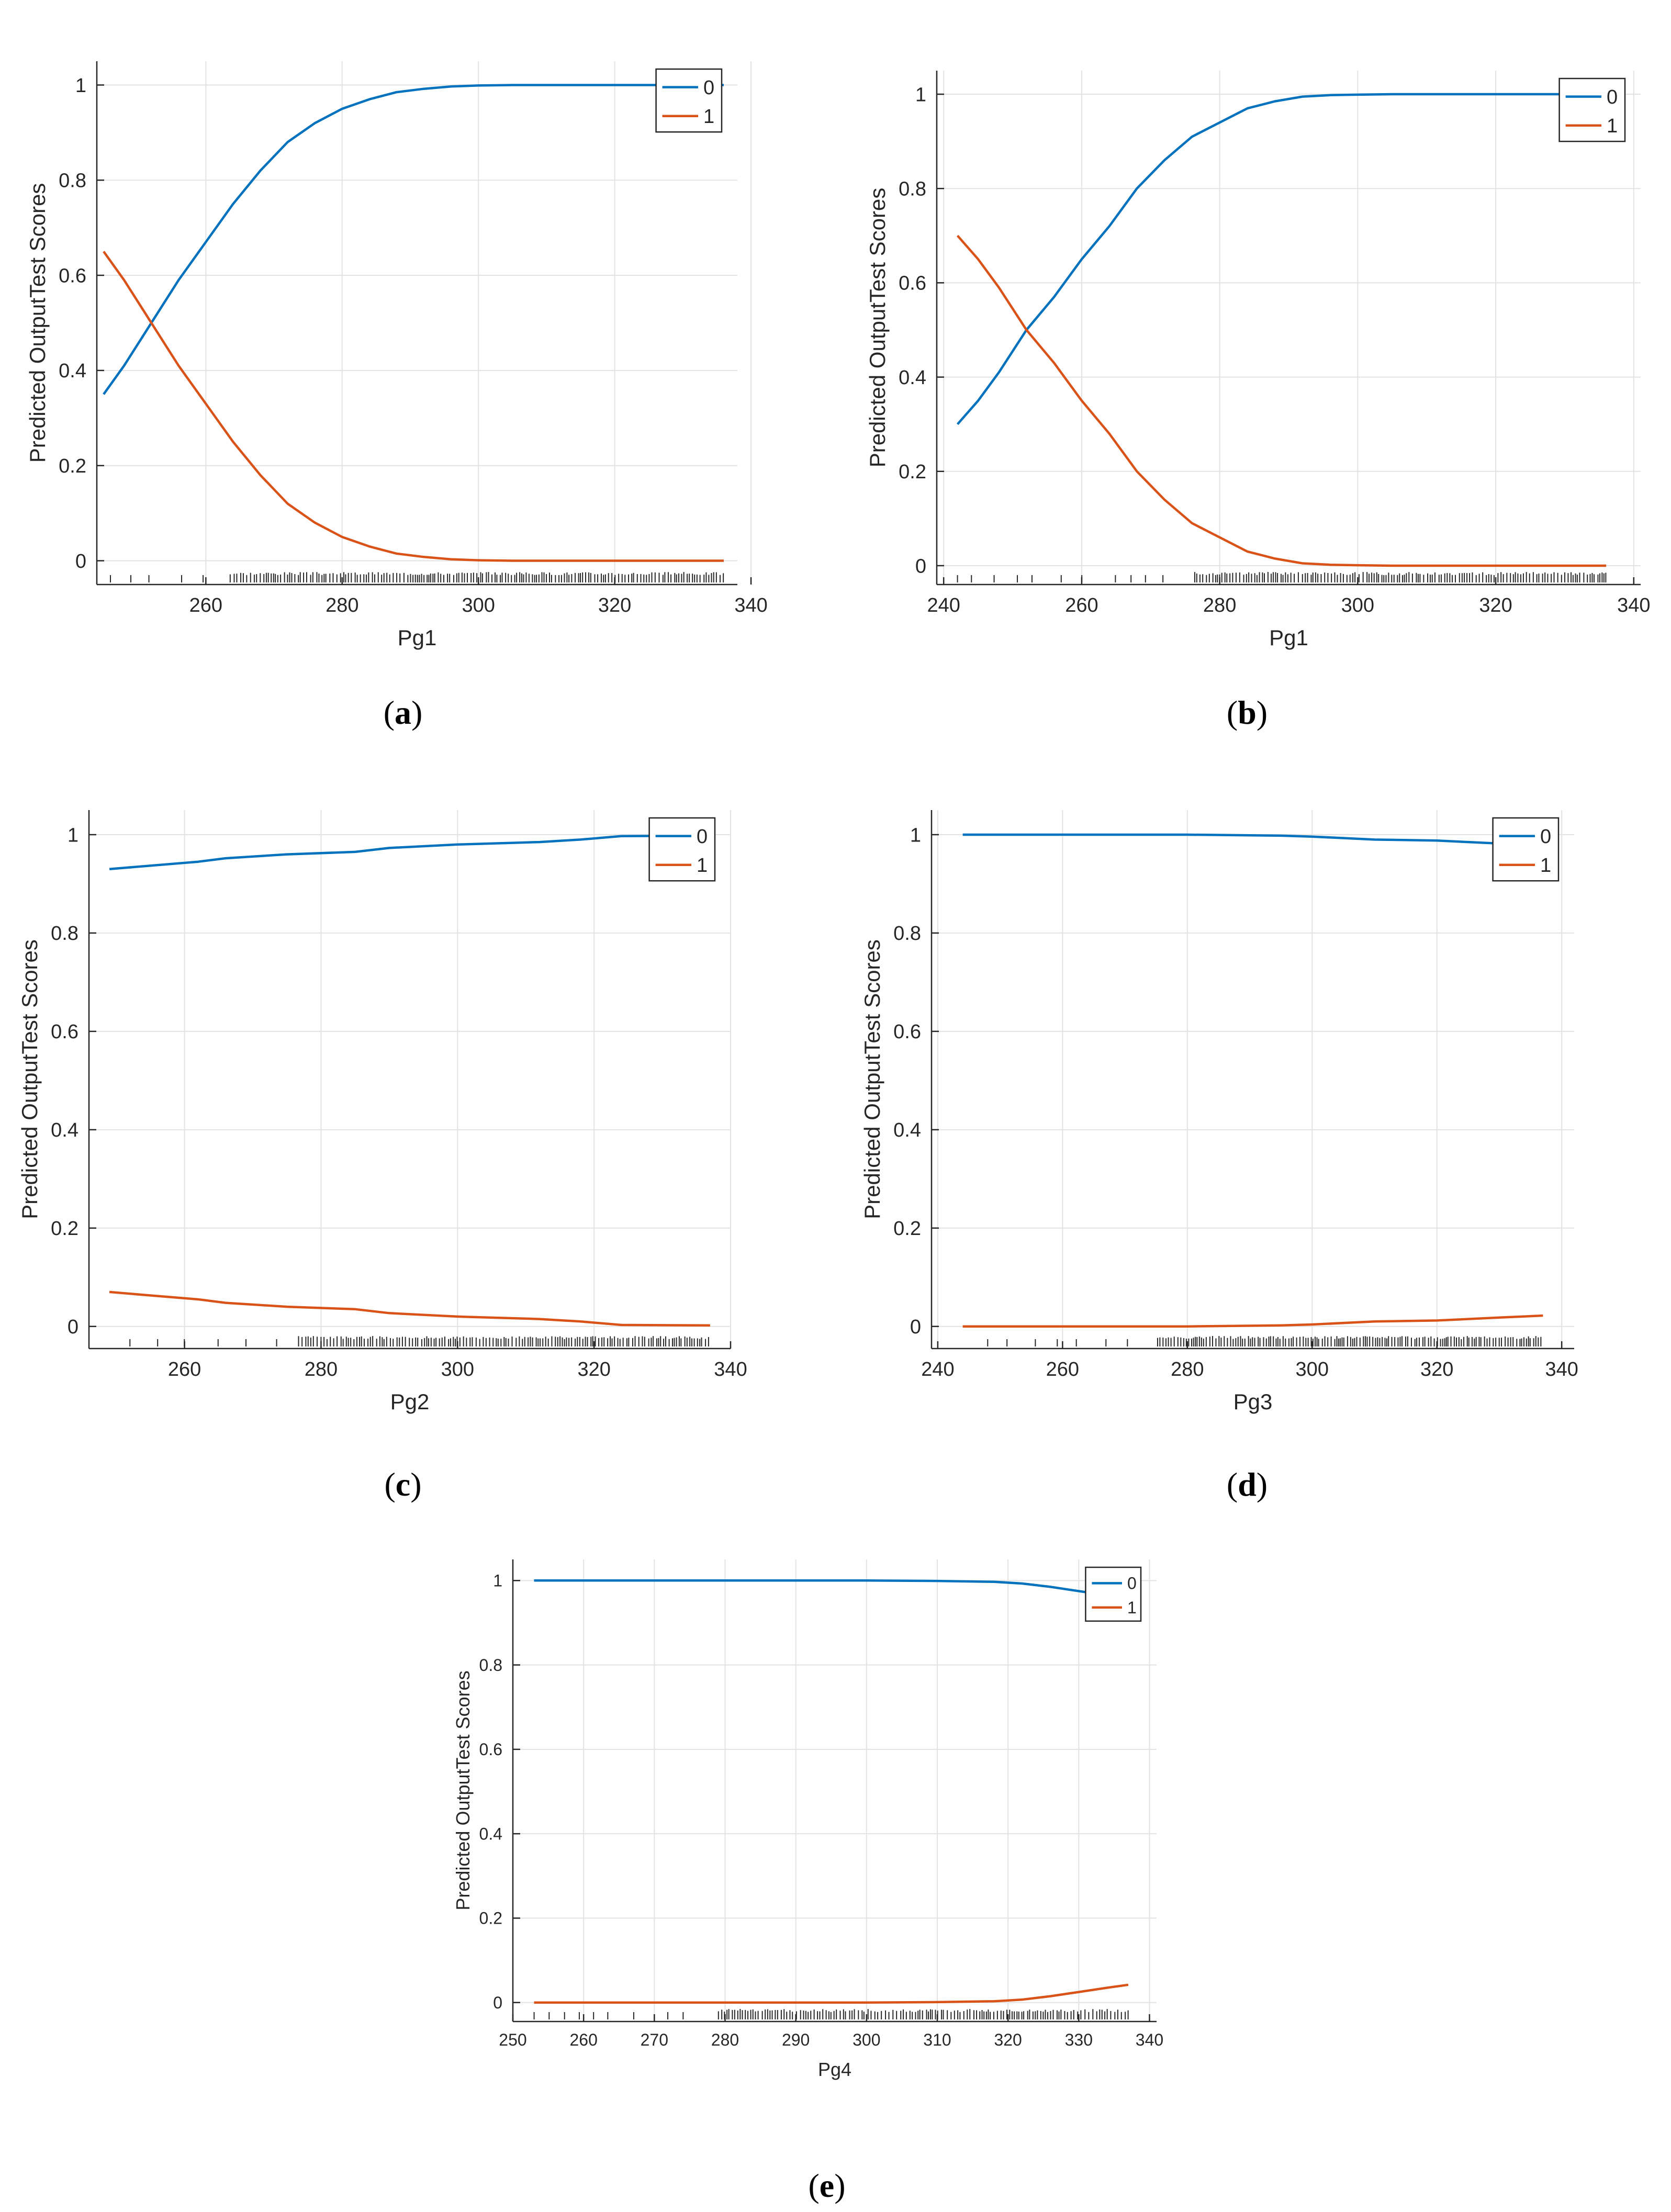 This screenshot has width=1671, height=2212. I want to click on x-tick-label: 310, so click(937, 2039).